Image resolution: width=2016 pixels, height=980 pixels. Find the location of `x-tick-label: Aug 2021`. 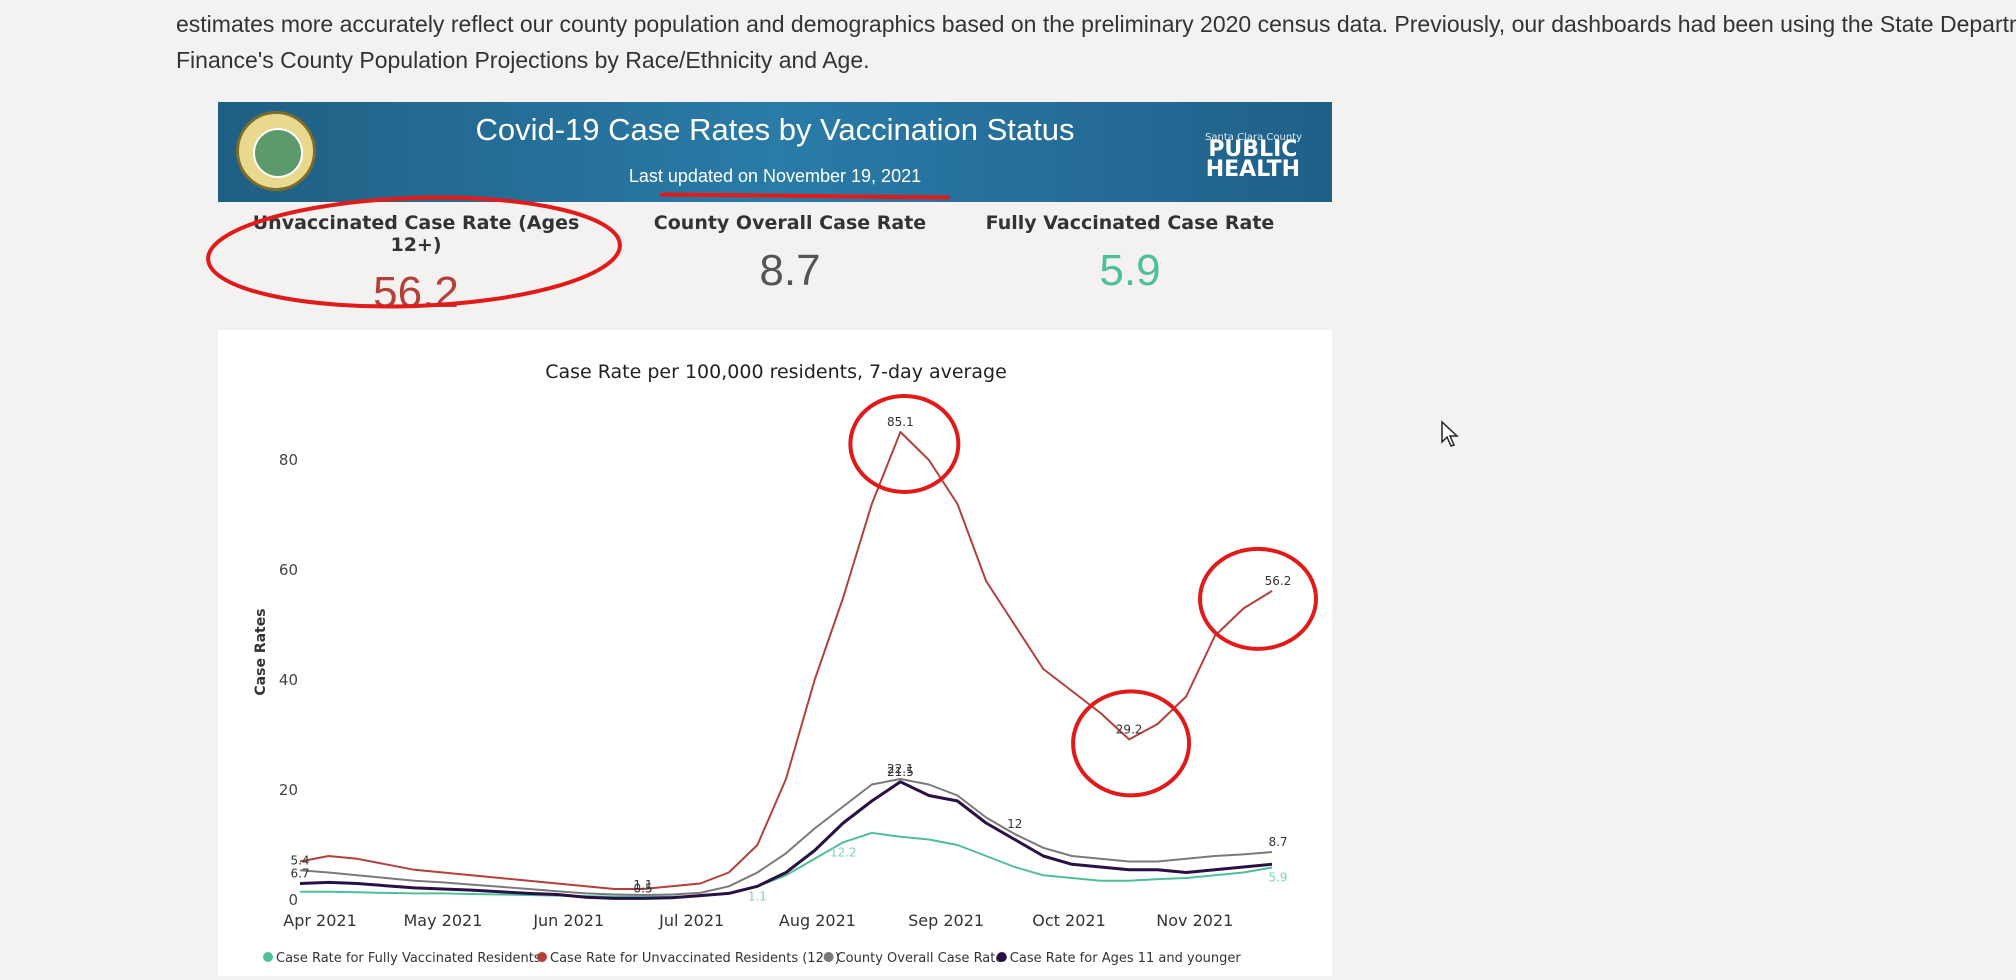

x-tick-label: Aug 2021 is located at coordinates (817, 920).